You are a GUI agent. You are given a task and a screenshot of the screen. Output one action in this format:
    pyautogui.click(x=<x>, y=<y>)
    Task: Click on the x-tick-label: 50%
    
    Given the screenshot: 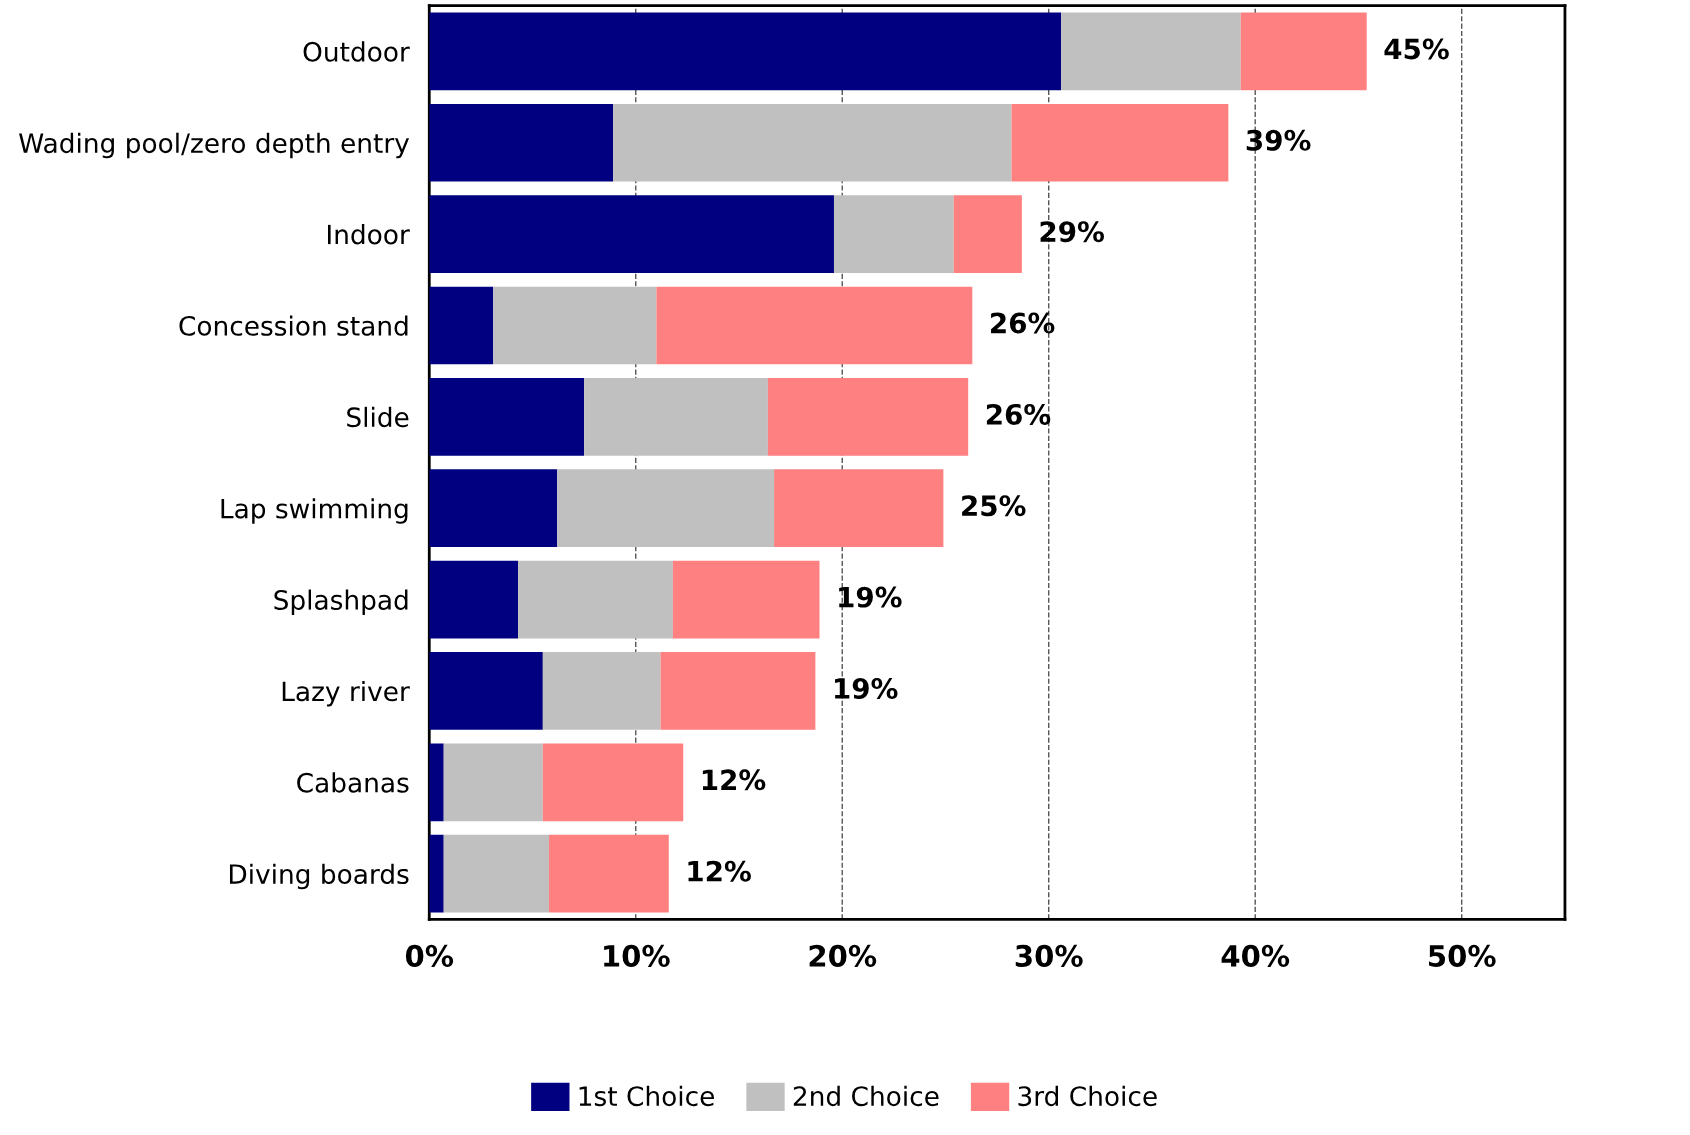 What is the action you would take?
    pyautogui.click(x=1462, y=955)
    